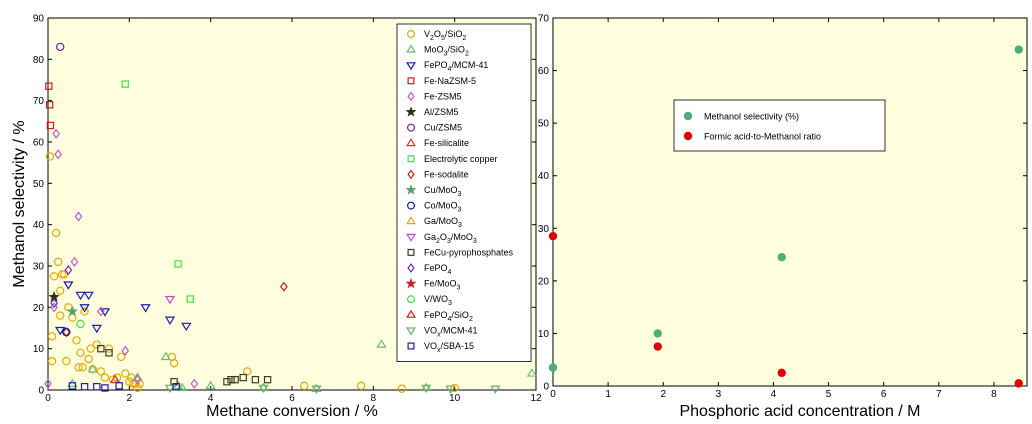  Describe the element at coordinates (292, 411) in the screenshot. I see `left-x-axis-label: Methane conversion / %` at that location.